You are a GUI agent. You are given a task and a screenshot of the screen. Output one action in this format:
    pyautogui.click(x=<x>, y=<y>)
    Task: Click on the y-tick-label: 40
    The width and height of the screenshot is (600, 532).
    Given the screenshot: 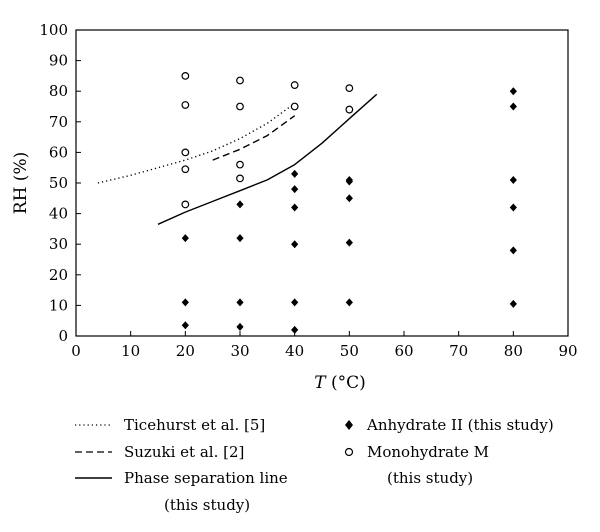 What is the action you would take?
    pyautogui.click(x=58, y=214)
    